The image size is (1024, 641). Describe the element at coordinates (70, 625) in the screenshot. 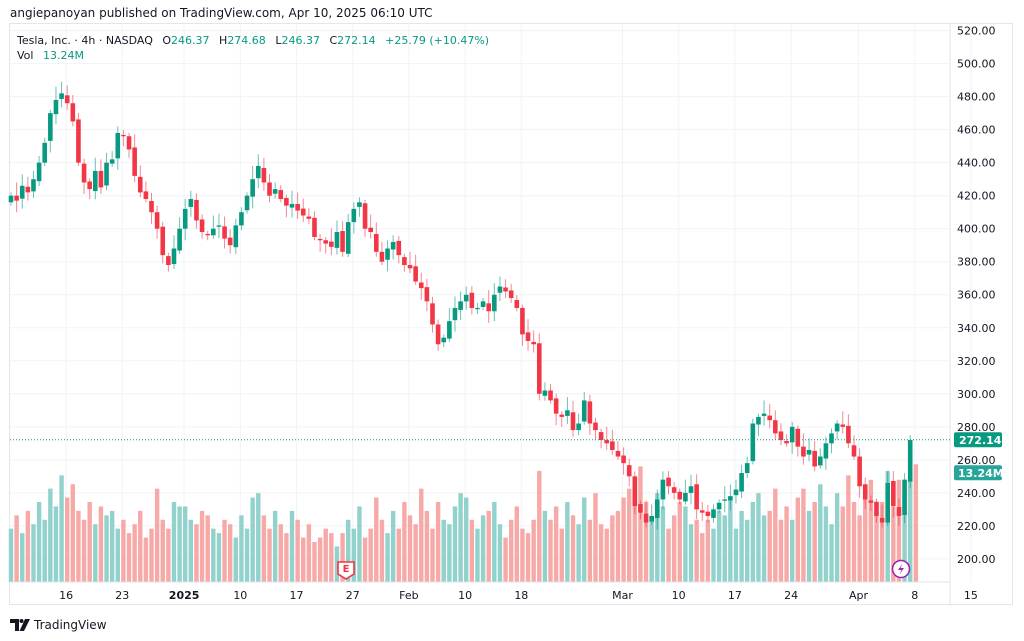

I see `brand-name: TradingView` at that location.